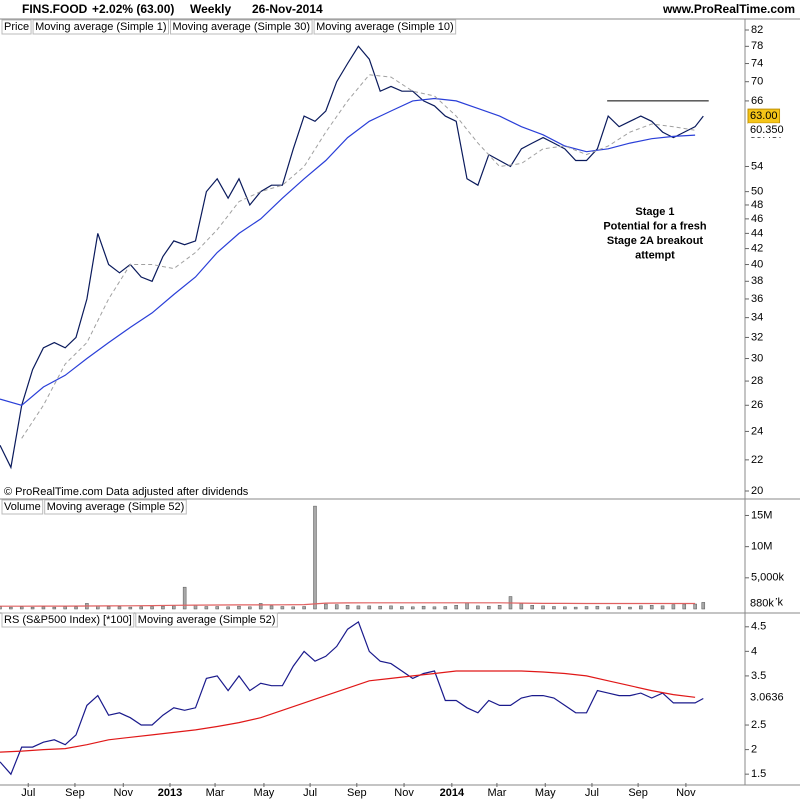  Describe the element at coordinates (757, 101) in the screenshot. I see `y-tick-label: 66` at that location.